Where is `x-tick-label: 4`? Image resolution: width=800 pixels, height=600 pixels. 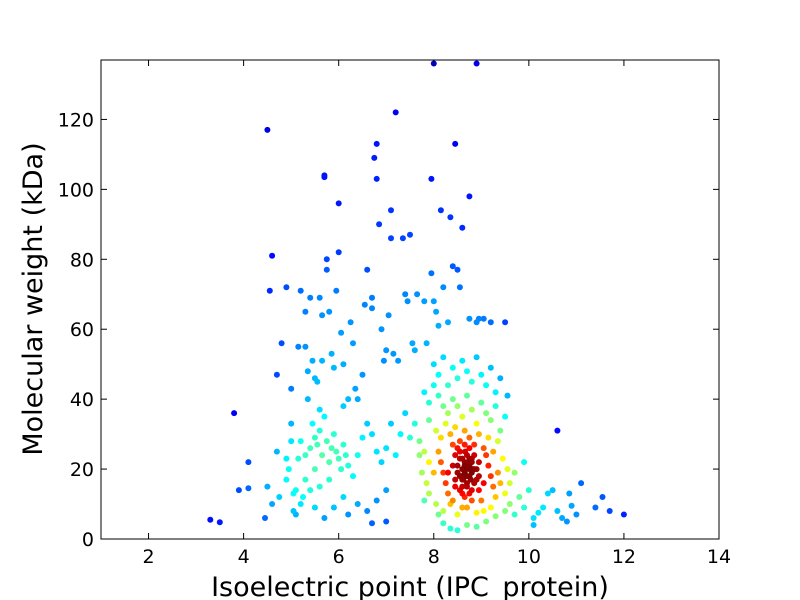
x-tick-label: 4 is located at coordinates (244, 557).